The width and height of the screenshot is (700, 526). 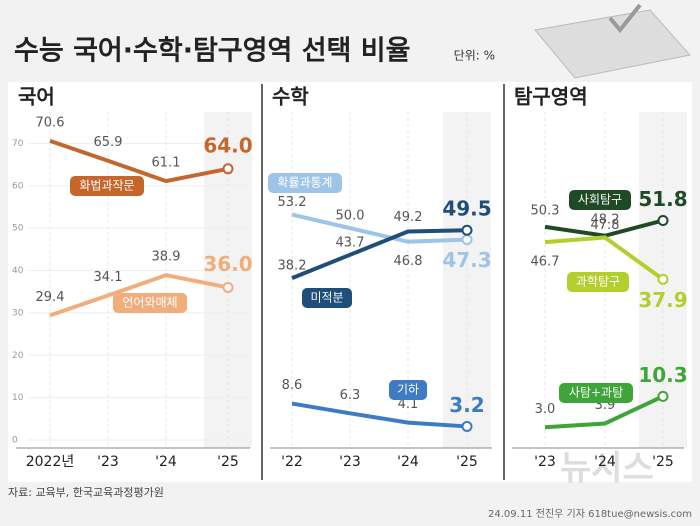 What do you see at coordinates (50, 297) in the screenshot?
I see `value-label: 29.4` at bounding box center [50, 297].